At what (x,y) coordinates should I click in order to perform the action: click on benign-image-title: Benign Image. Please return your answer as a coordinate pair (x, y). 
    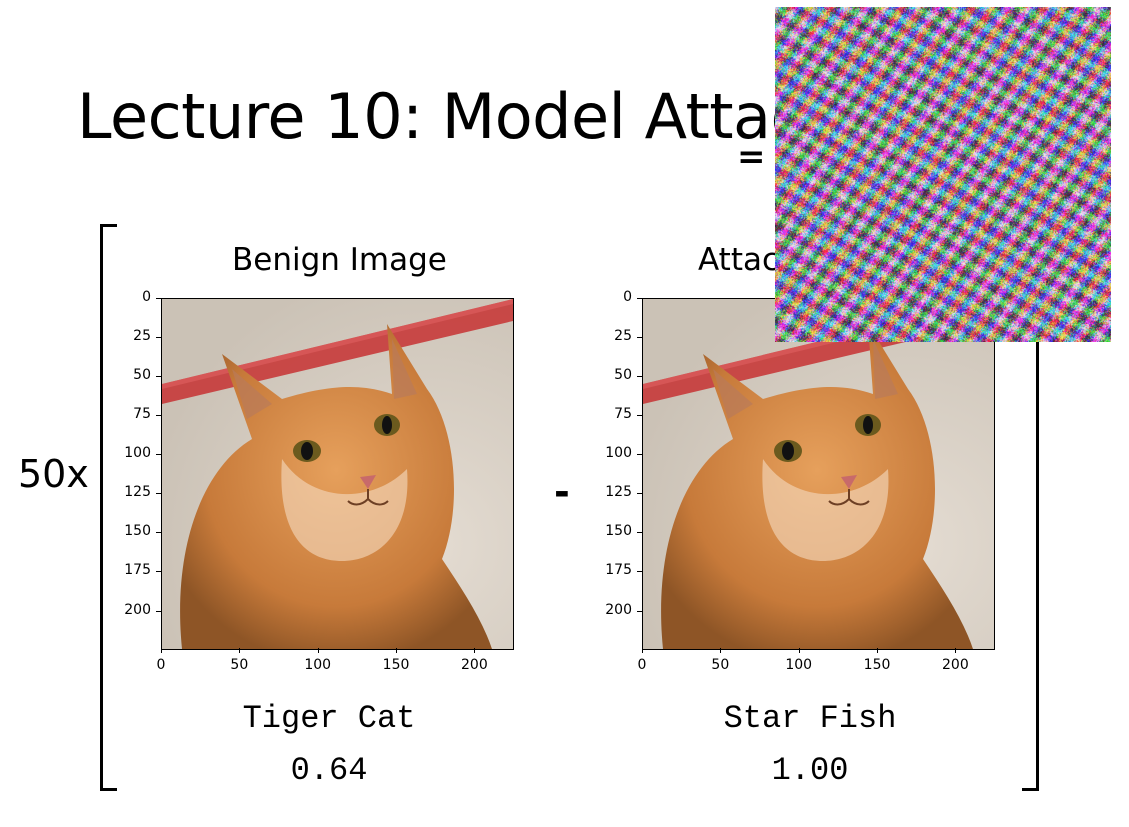
    Looking at the image, I should click on (339, 260).